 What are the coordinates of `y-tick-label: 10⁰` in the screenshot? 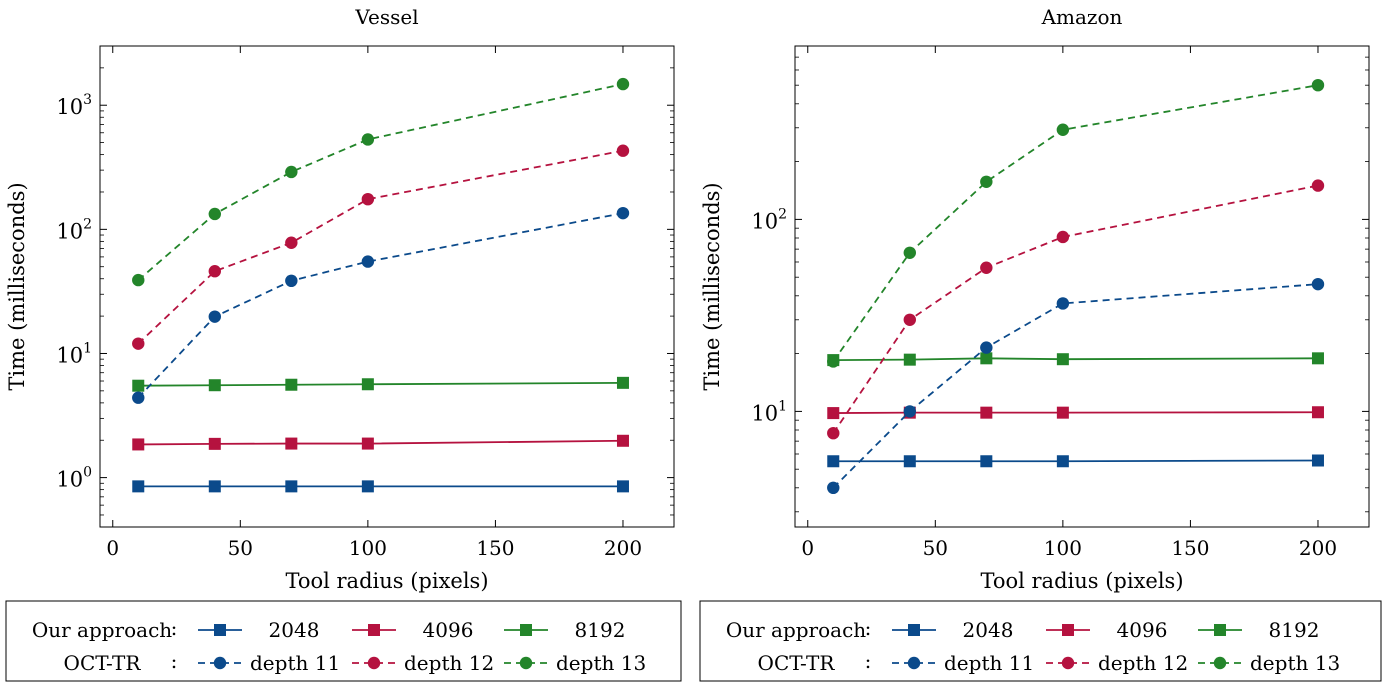 It's located at (74, 478).